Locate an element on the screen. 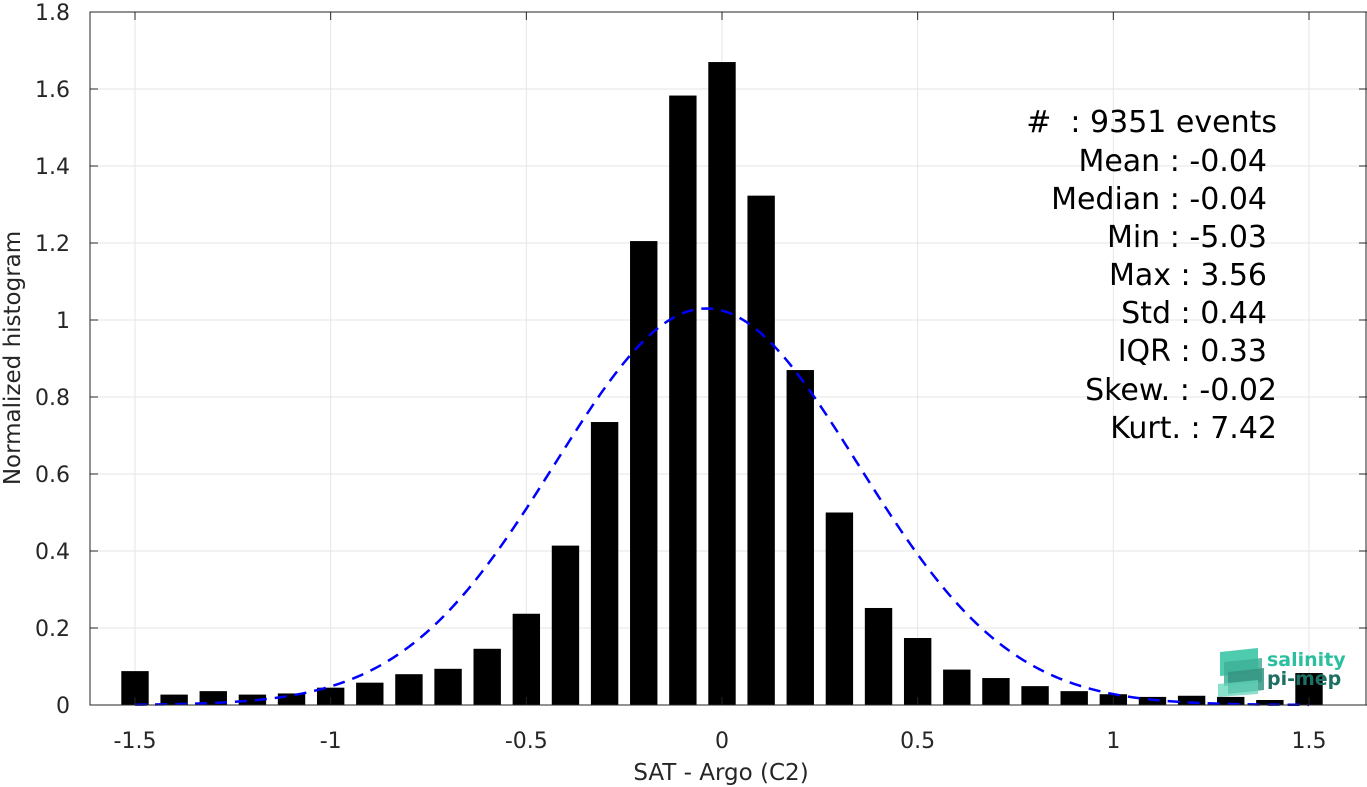  x-tick-label: 0.5 is located at coordinates (917, 741).